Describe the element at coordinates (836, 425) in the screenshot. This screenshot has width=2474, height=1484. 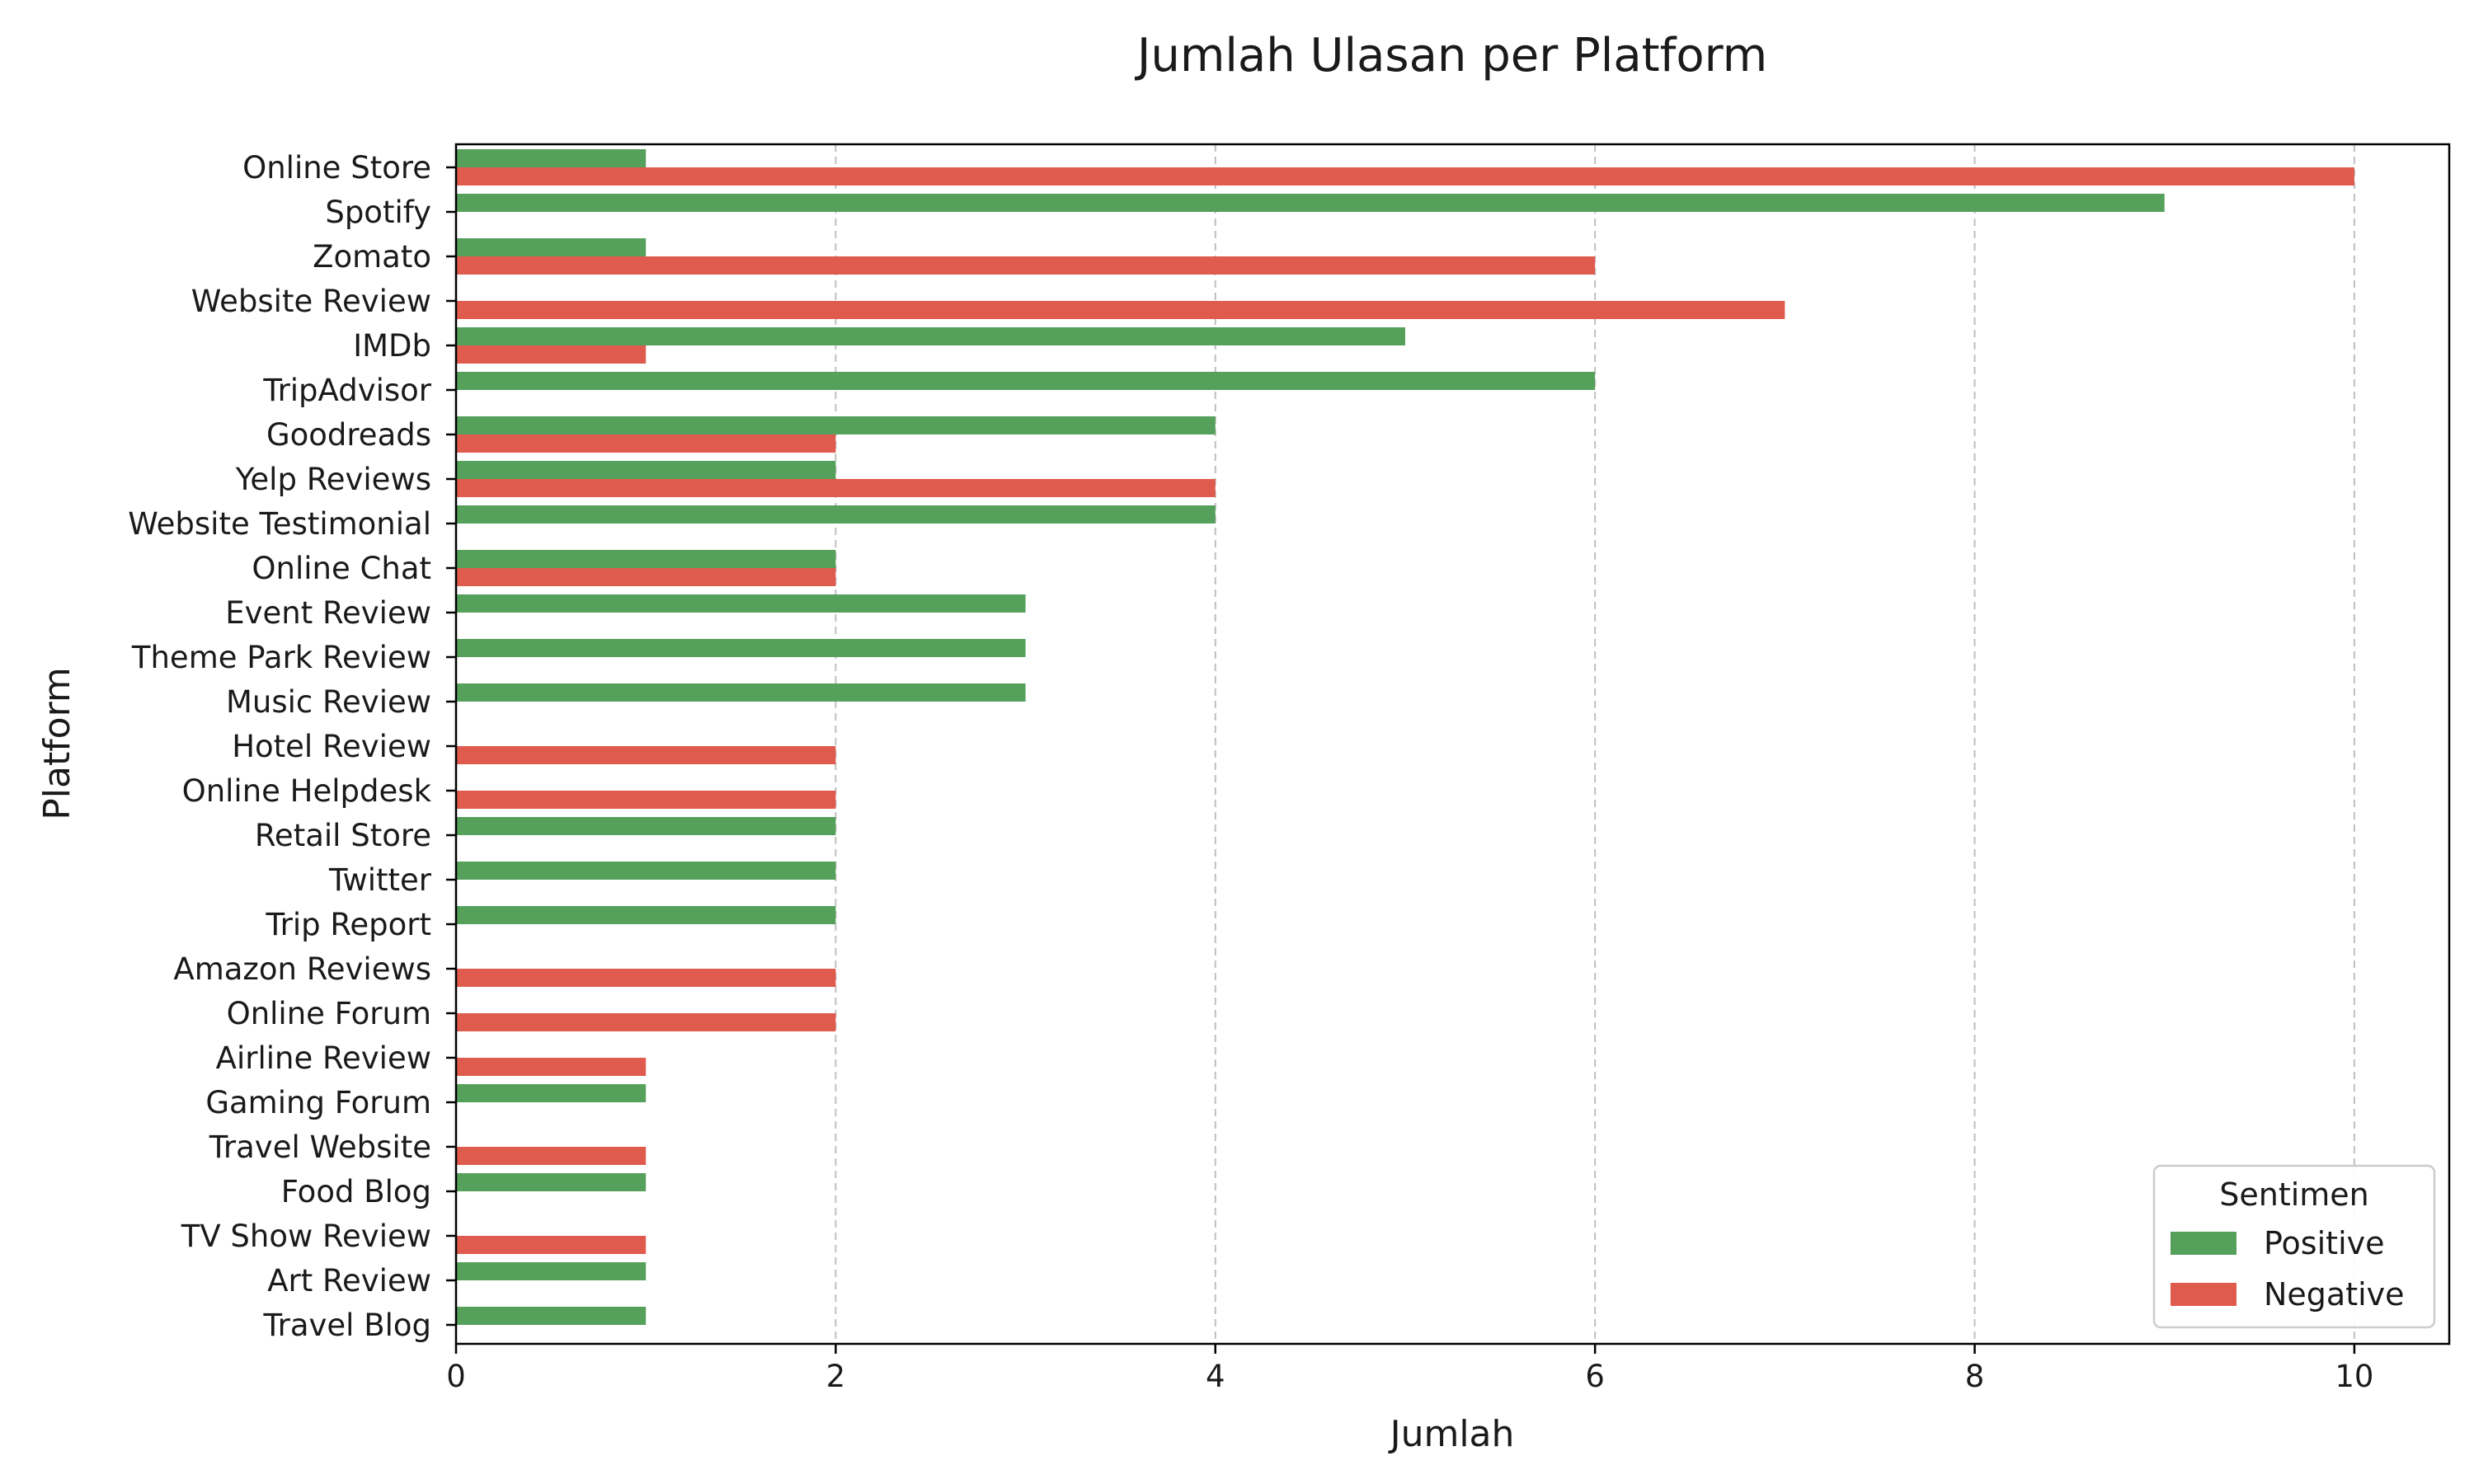
I see `bar-positive-goodreads` at that location.